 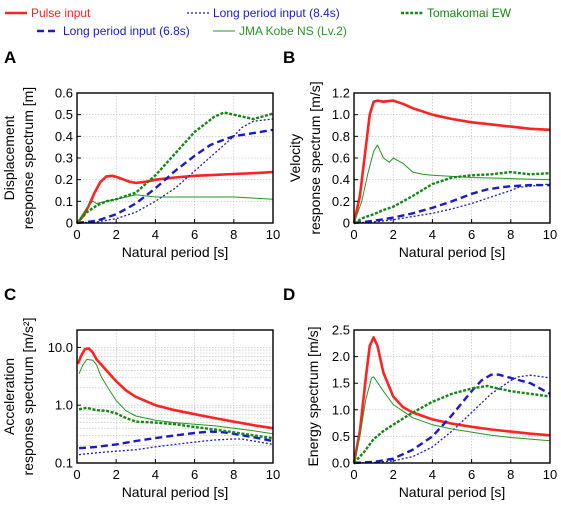 What do you see at coordinates (28, 397) in the screenshot?
I see `y-axis-label: response spectrum [m/s²]` at bounding box center [28, 397].